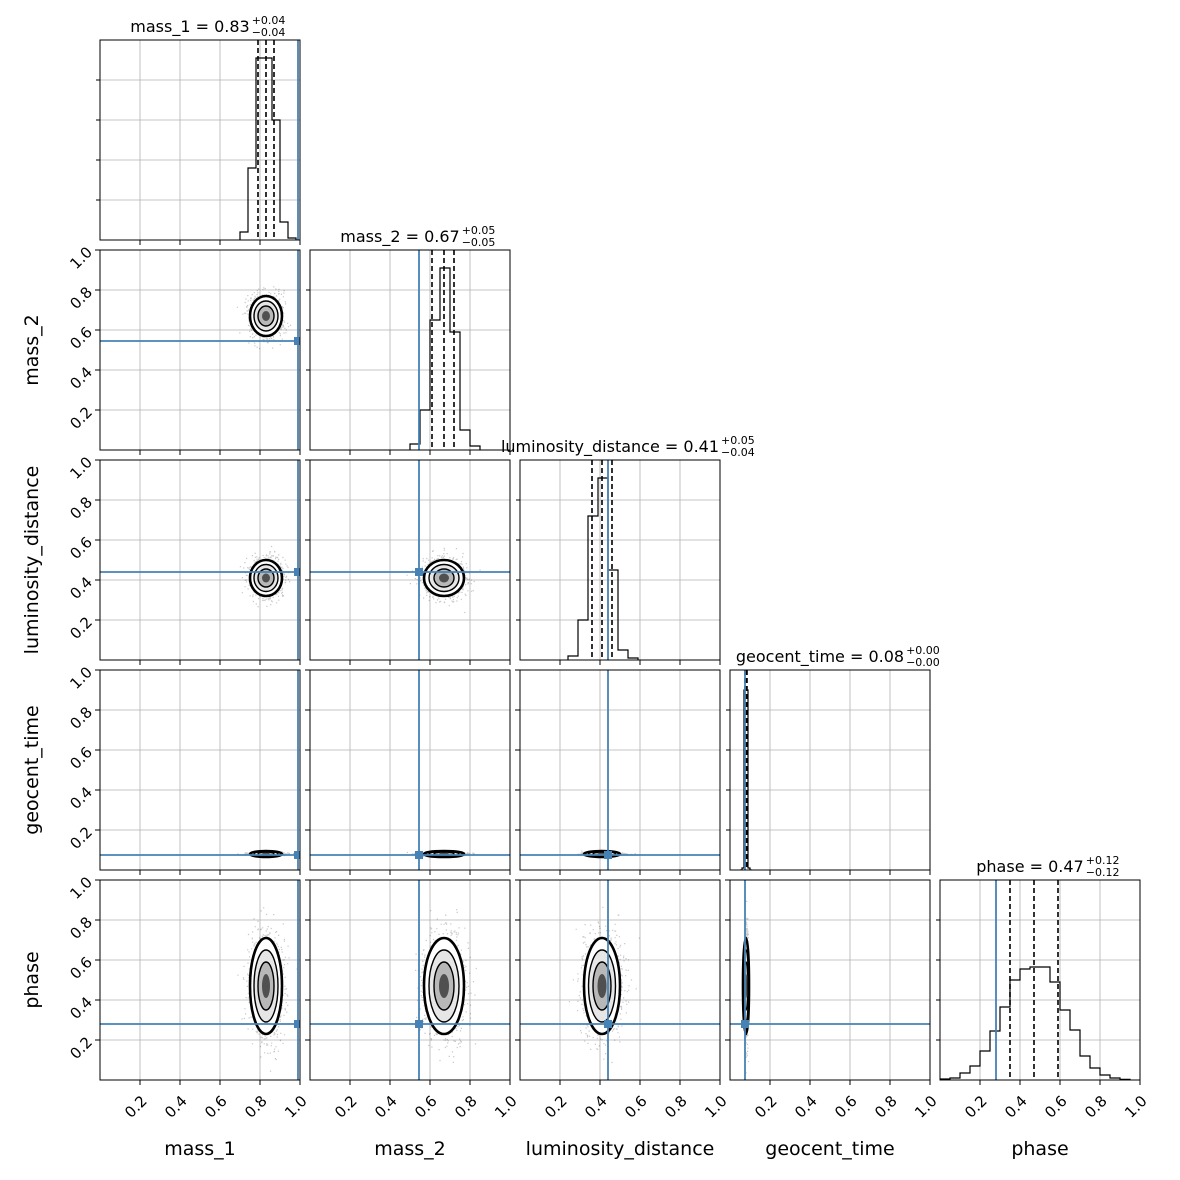 This screenshot has width=1180, height=1180. I want to click on x-axis-label-luminosity_distance: luminosity_distance, so click(620, 1149).